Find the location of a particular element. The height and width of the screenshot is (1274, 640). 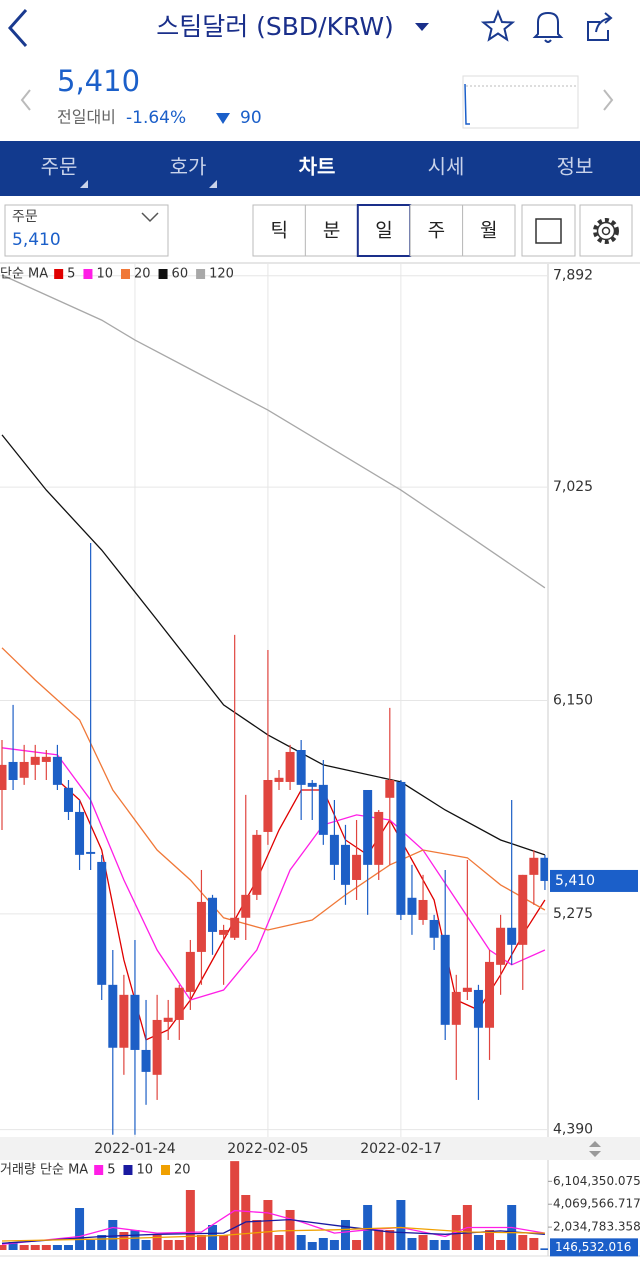

tab: 호가 is located at coordinates (188, 167).